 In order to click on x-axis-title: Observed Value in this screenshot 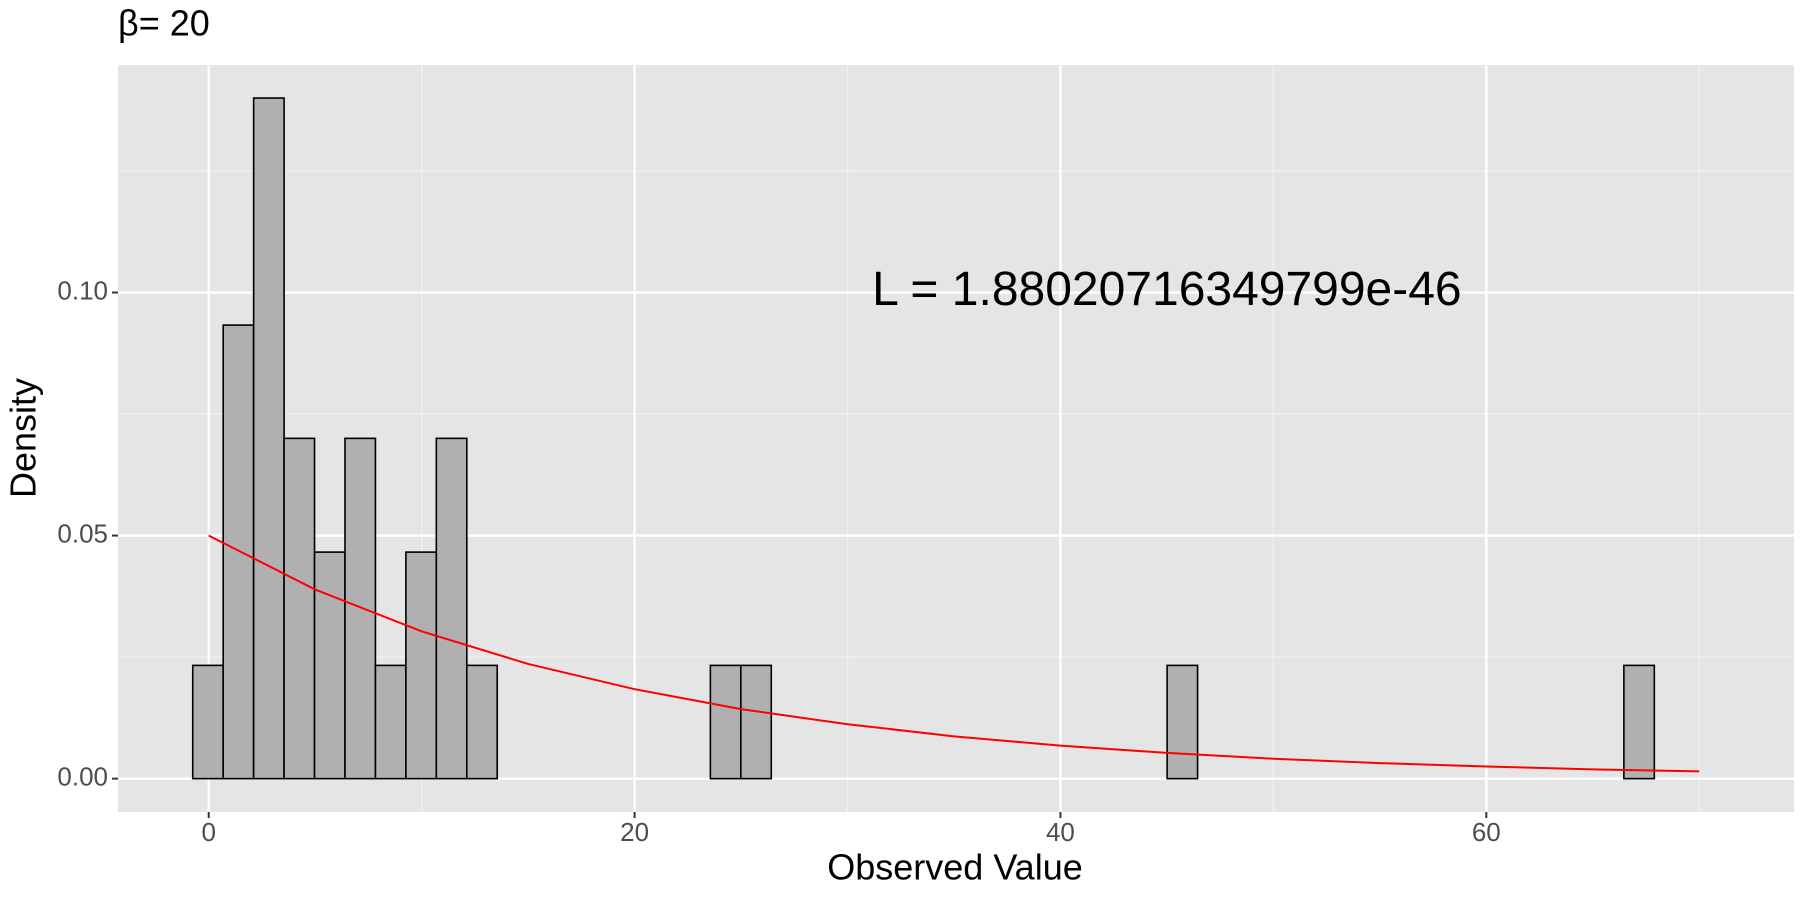, I will do `click(954, 867)`.